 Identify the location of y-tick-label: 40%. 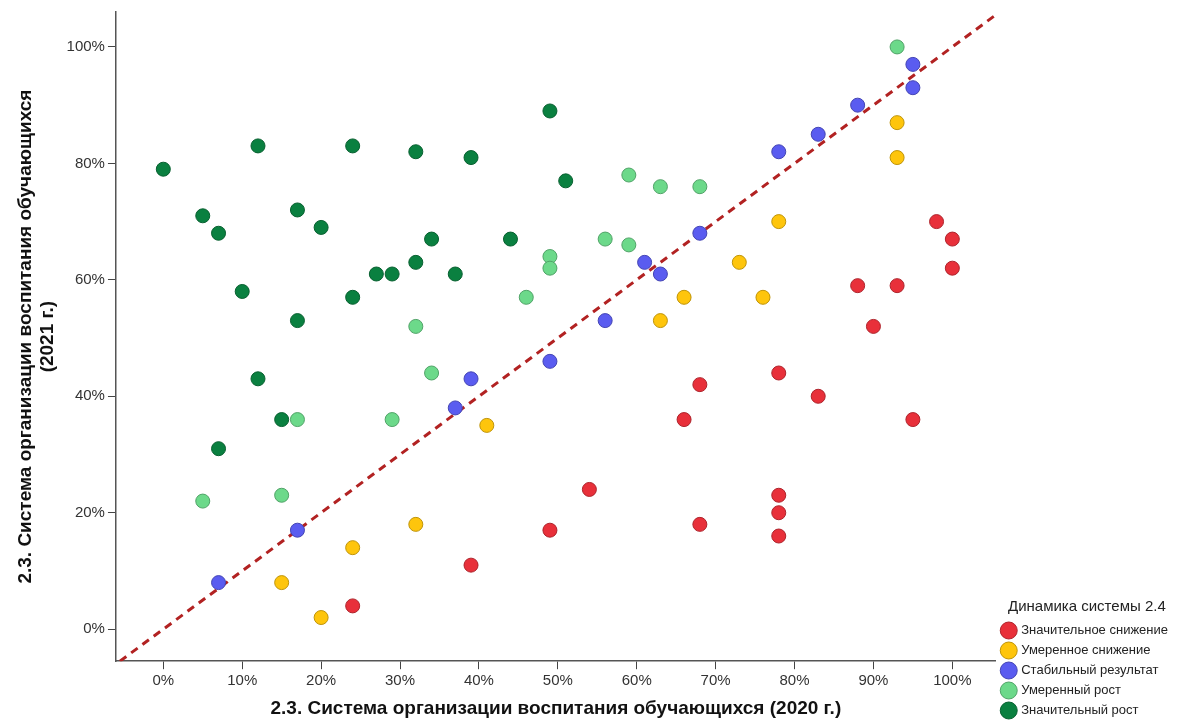
(89, 395).